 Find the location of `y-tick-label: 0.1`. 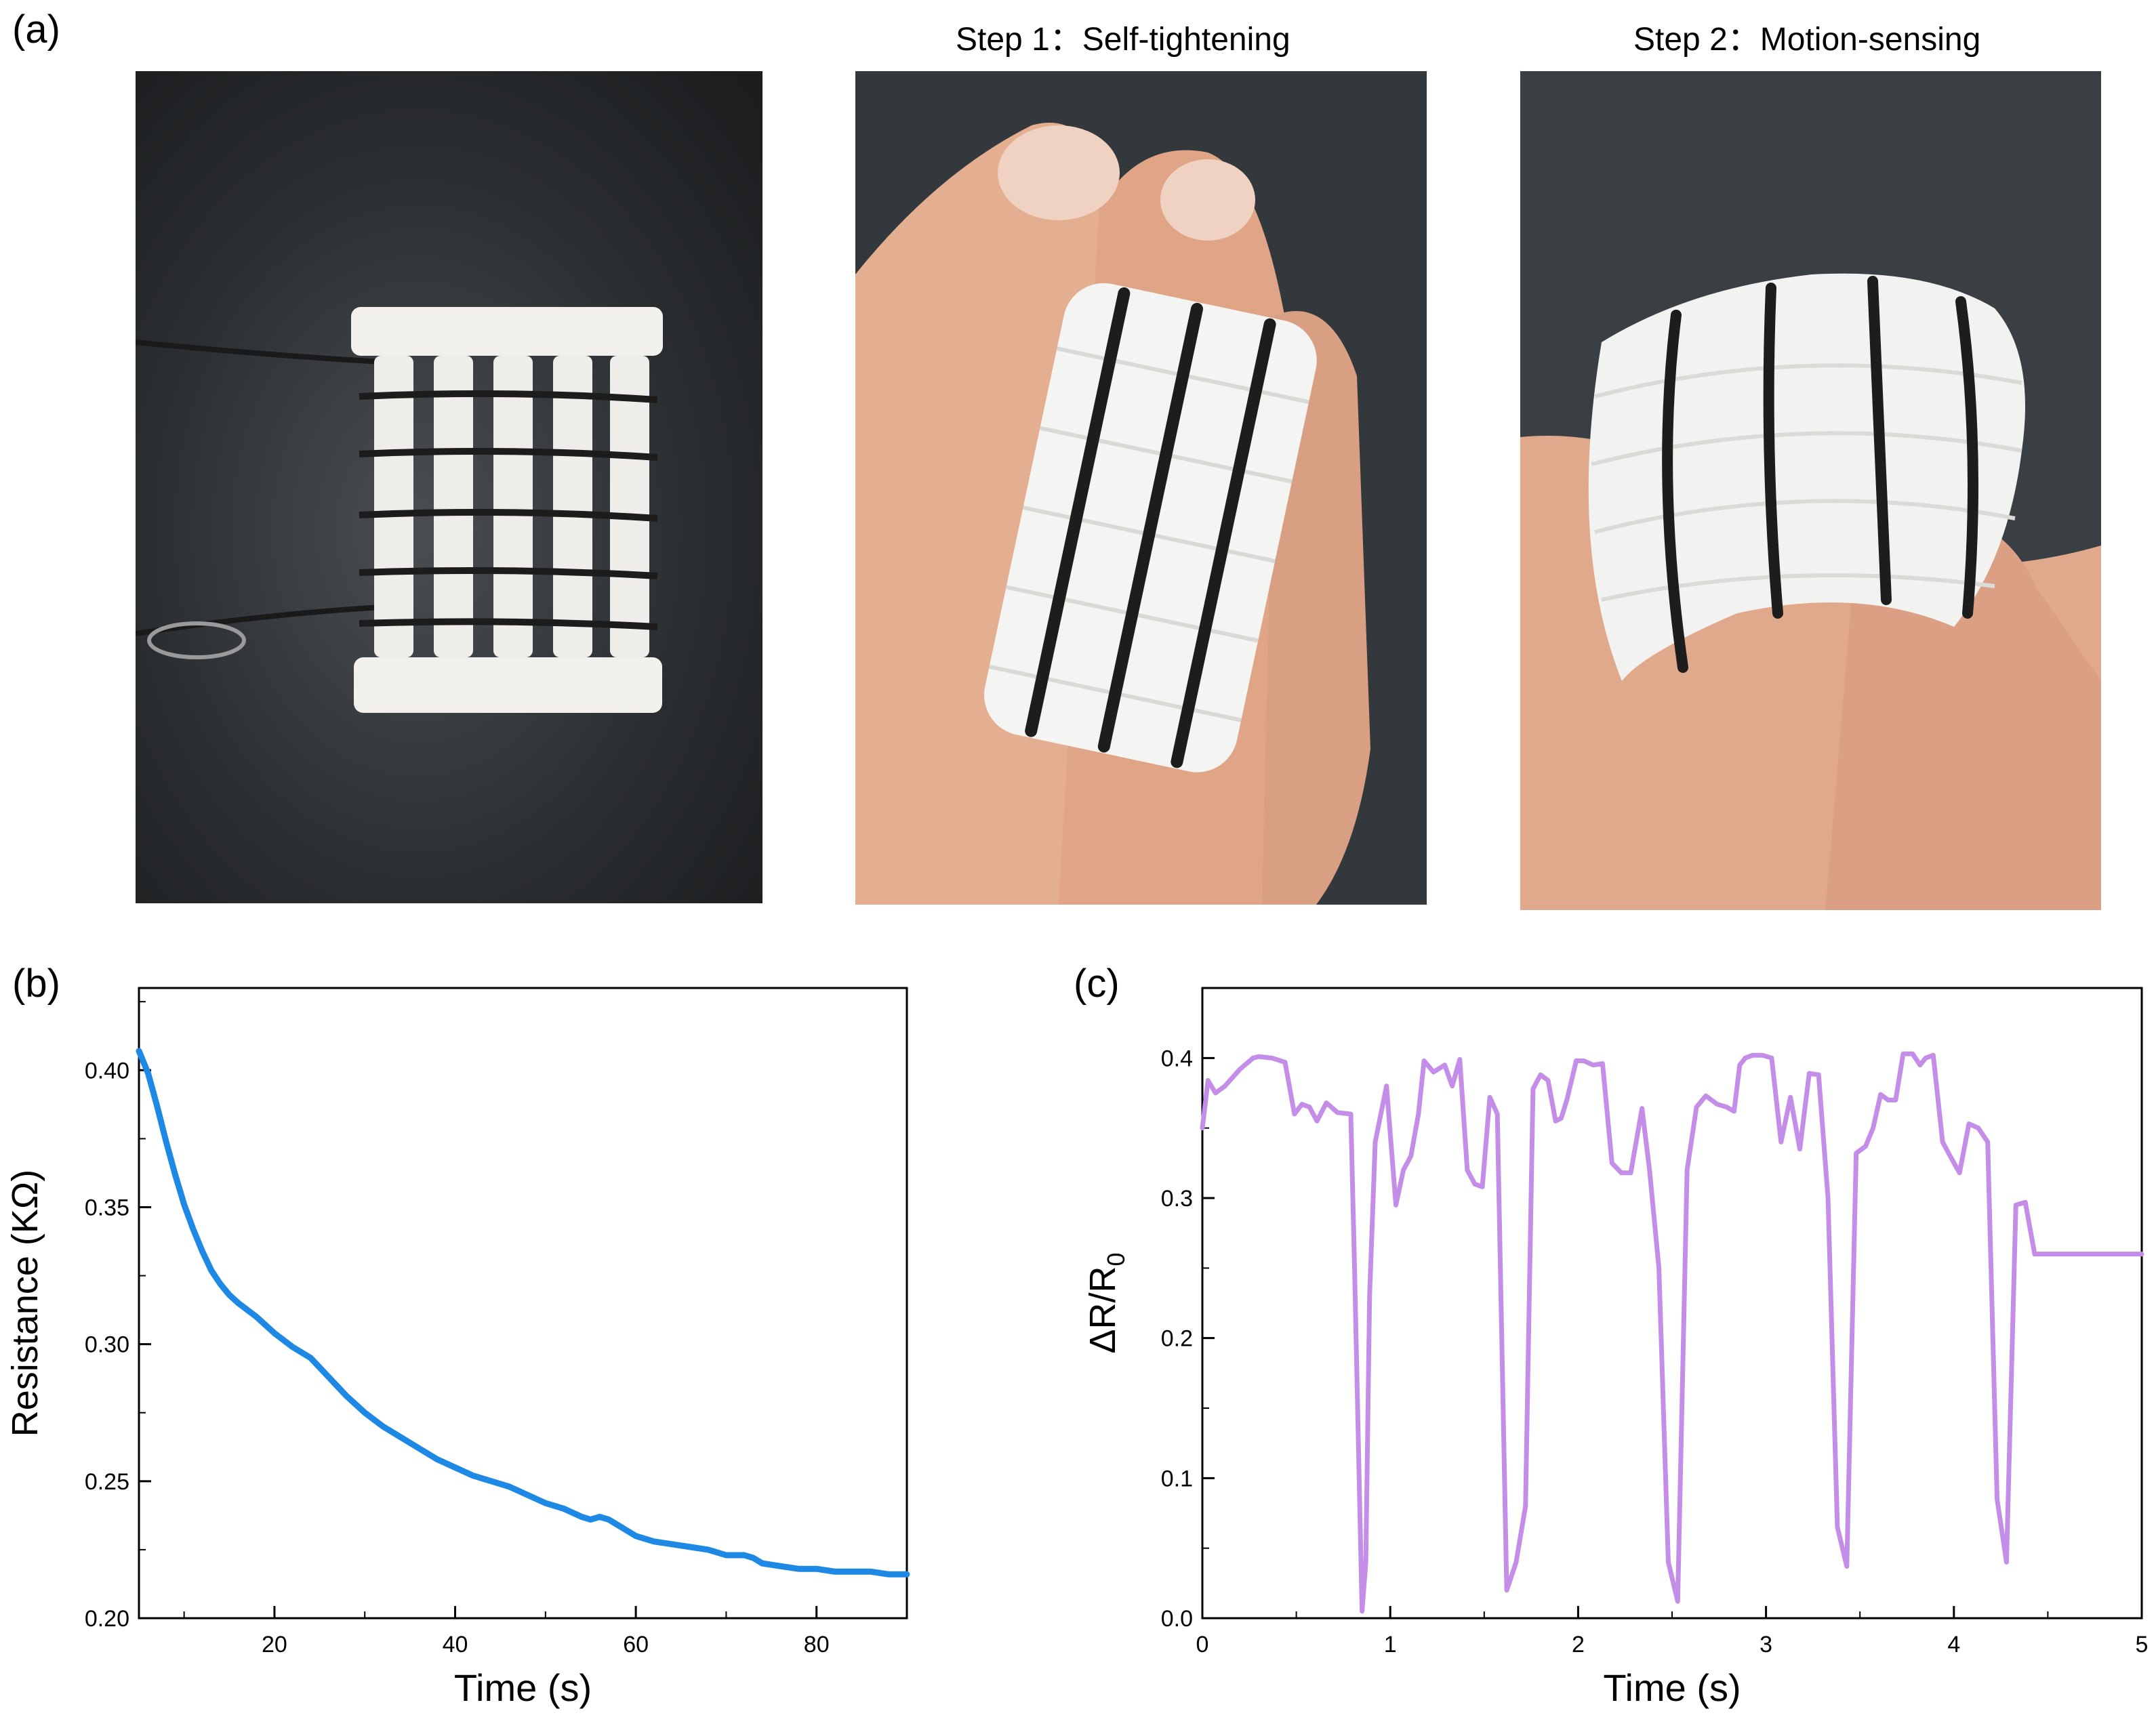

y-tick-label: 0.1 is located at coordinates (1177, 1478).